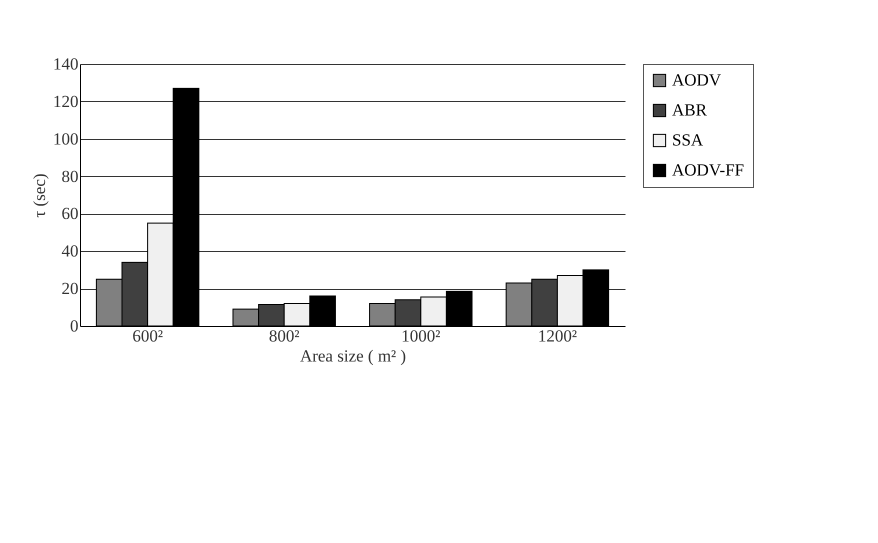  Describe the element at coordinates (284, 336) in the screenshot. I see `x-tick-label: 800²` at that location.